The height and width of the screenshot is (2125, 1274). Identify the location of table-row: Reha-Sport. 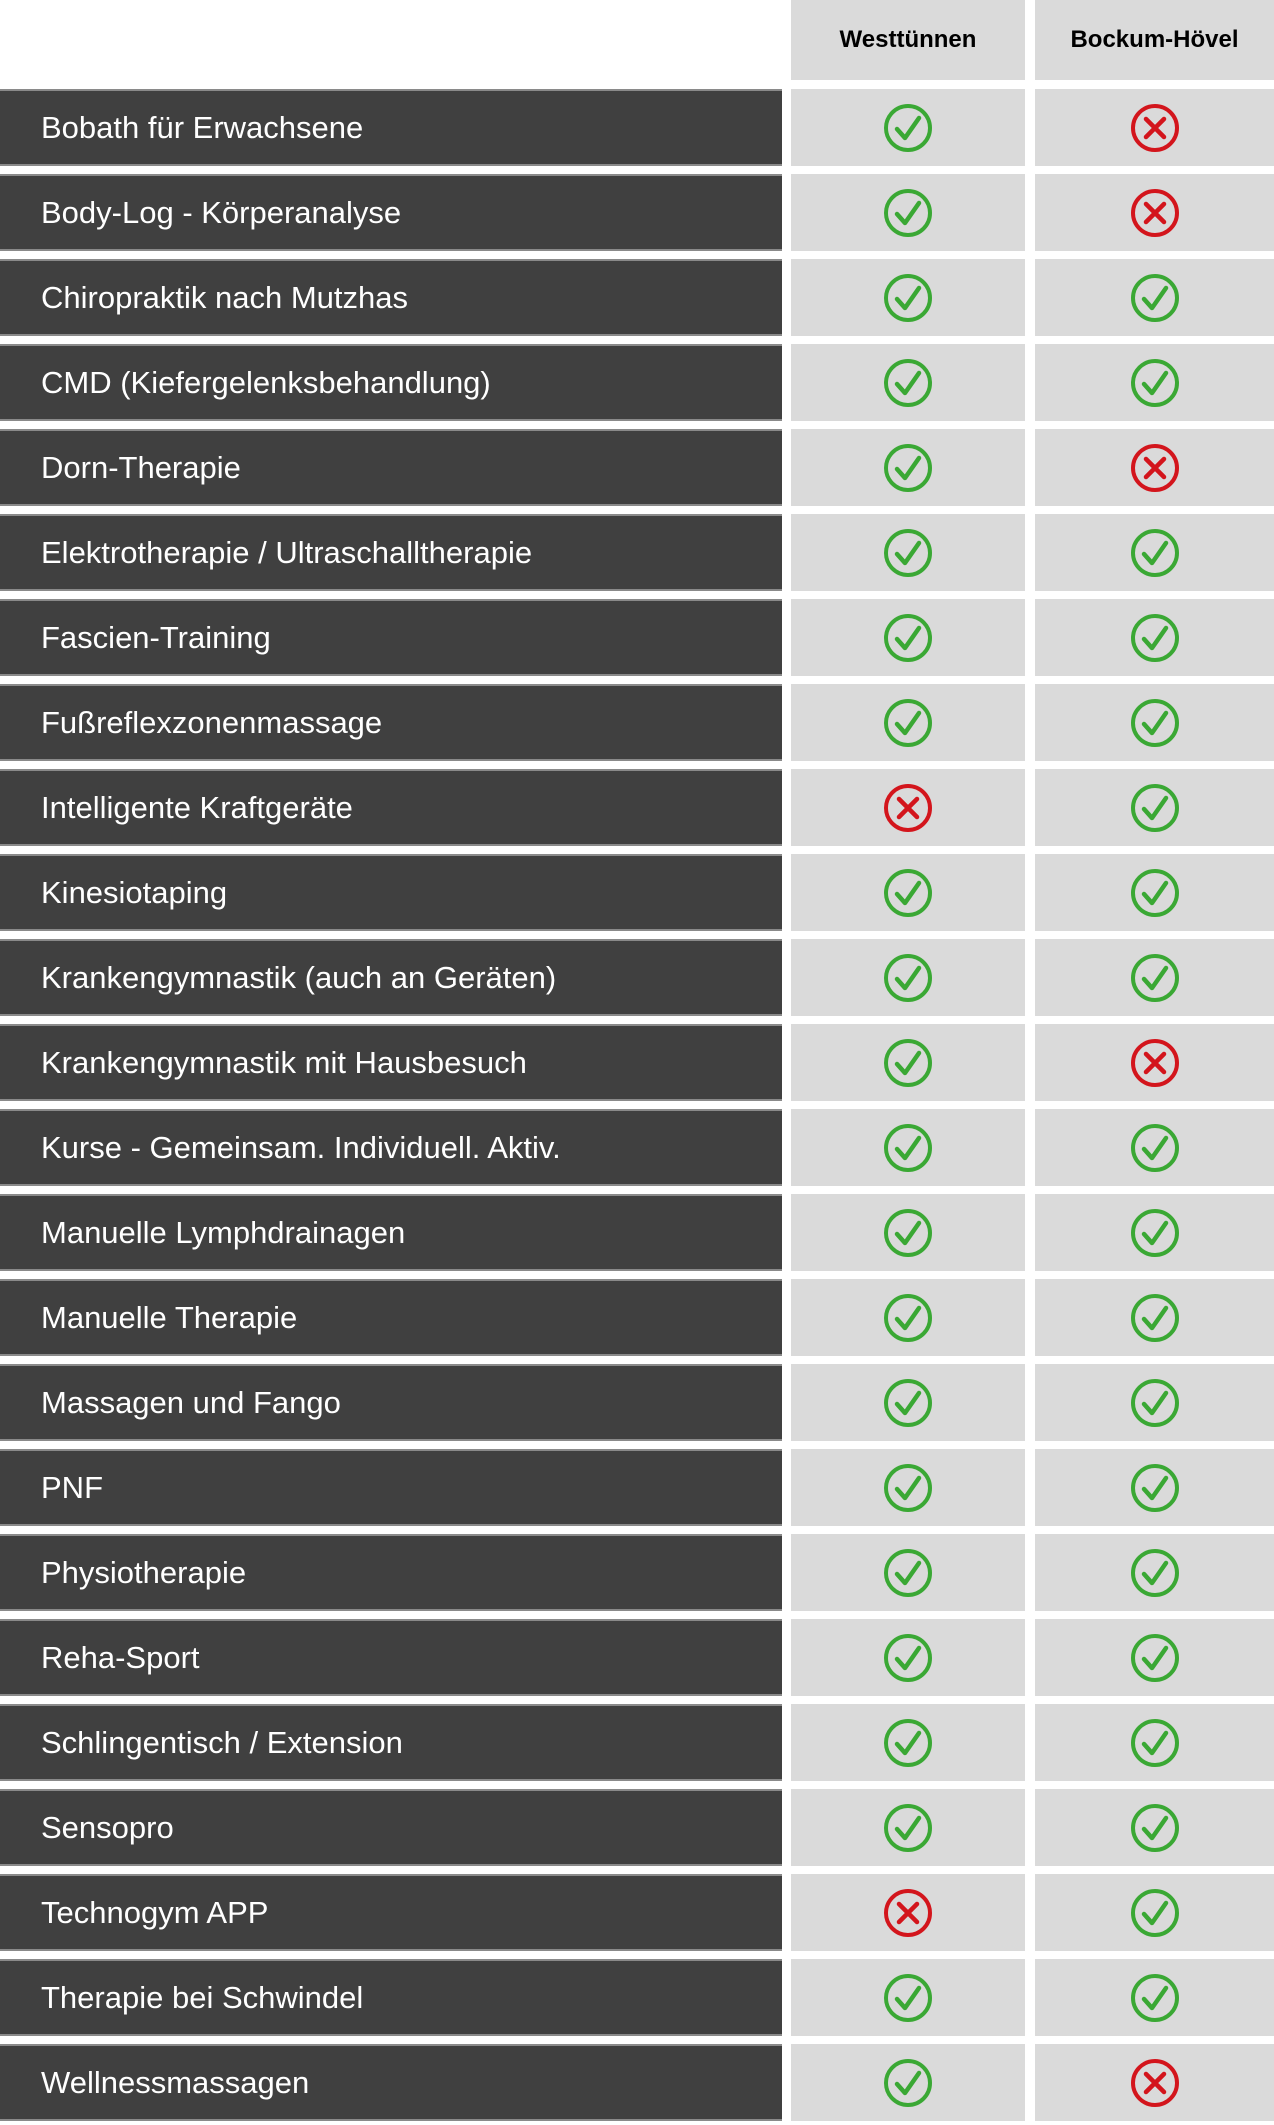
(637, 1657).